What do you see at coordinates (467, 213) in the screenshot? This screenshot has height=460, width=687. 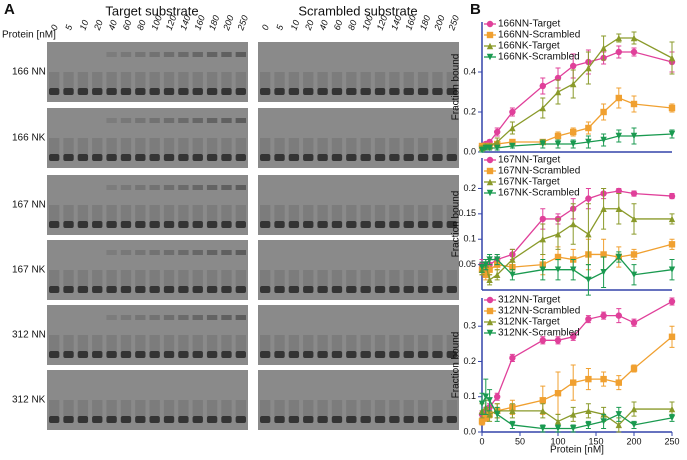 I see `y-tick-label: 0.15` at bounding box center [467, 213].